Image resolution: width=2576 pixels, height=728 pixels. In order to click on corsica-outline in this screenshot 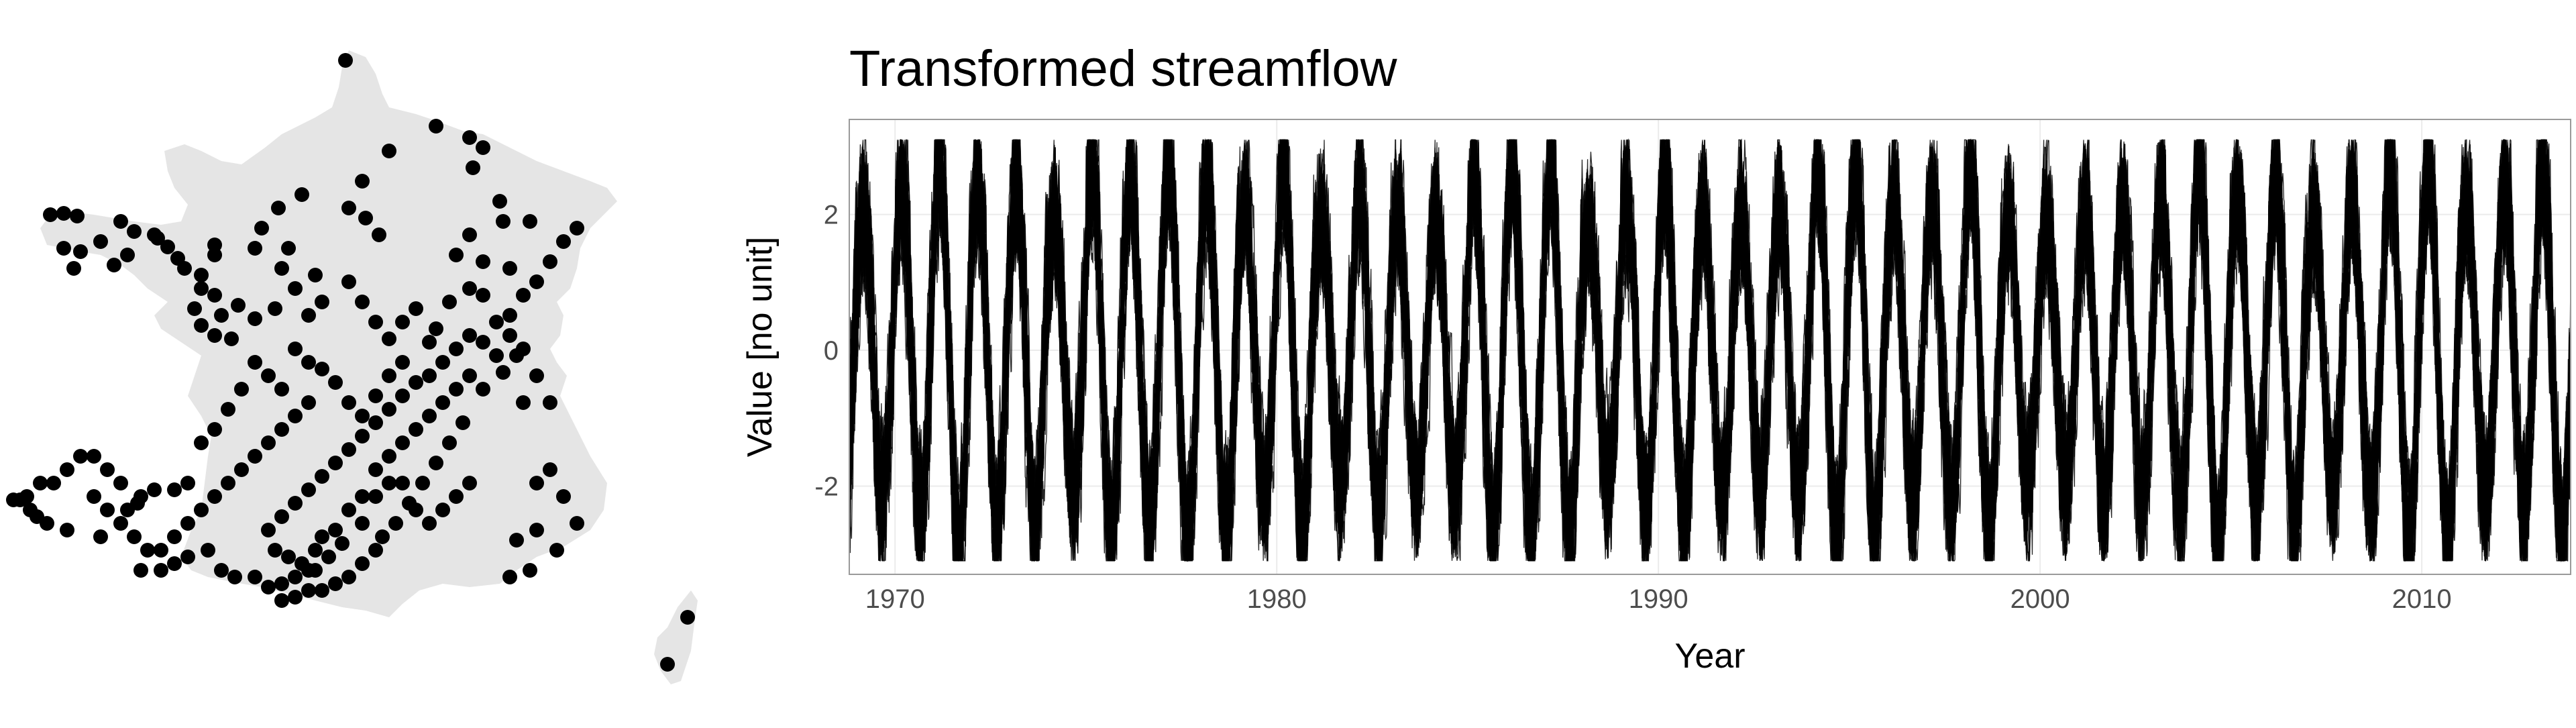, I will do `click(676, 637)`.